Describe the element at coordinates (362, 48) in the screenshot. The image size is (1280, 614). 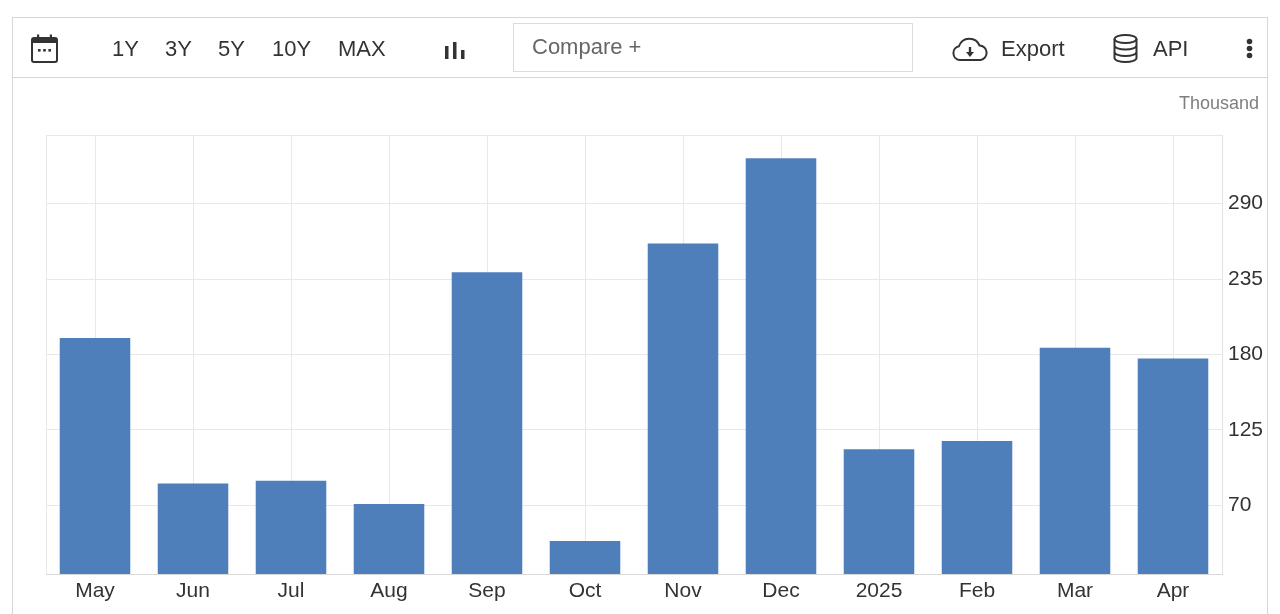
I see `text: MAX` at that location.